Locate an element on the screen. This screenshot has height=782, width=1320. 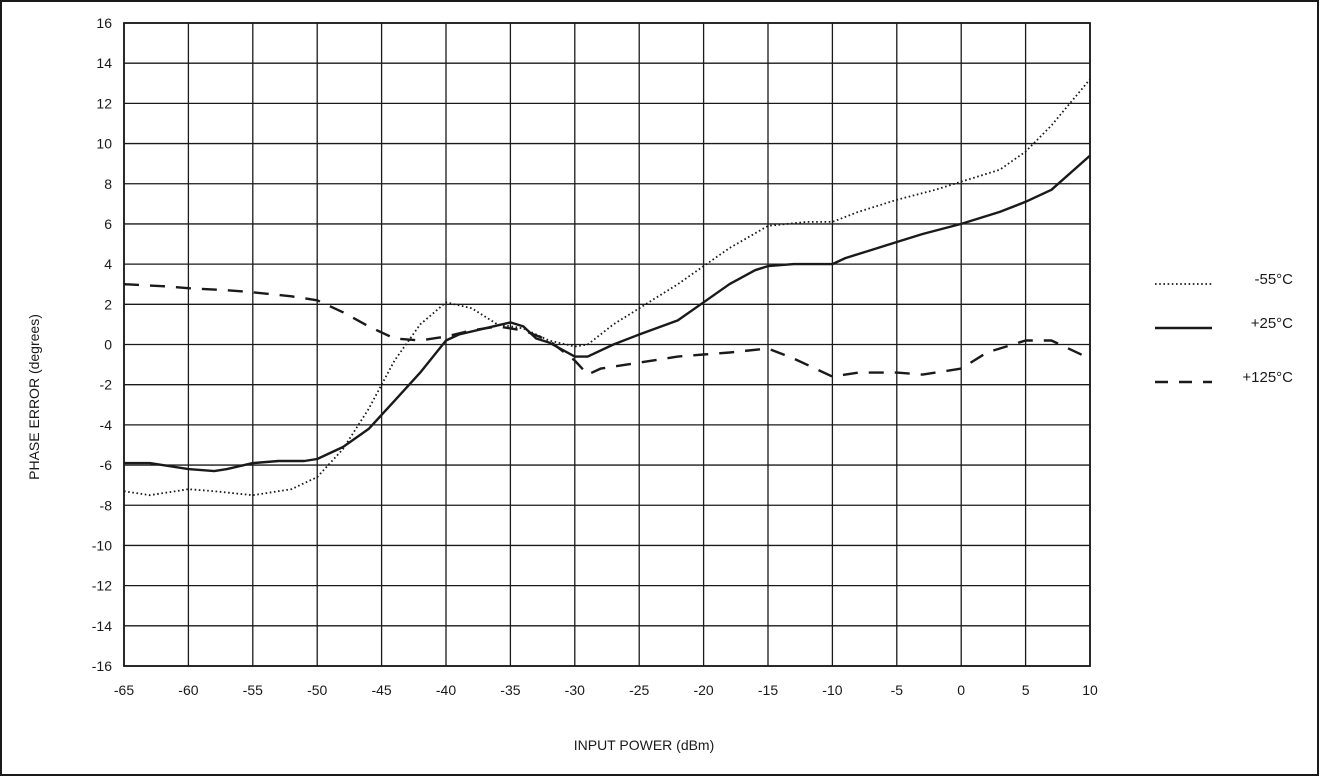
x-tick-label: 10 is located at coordinates (1090, 690).